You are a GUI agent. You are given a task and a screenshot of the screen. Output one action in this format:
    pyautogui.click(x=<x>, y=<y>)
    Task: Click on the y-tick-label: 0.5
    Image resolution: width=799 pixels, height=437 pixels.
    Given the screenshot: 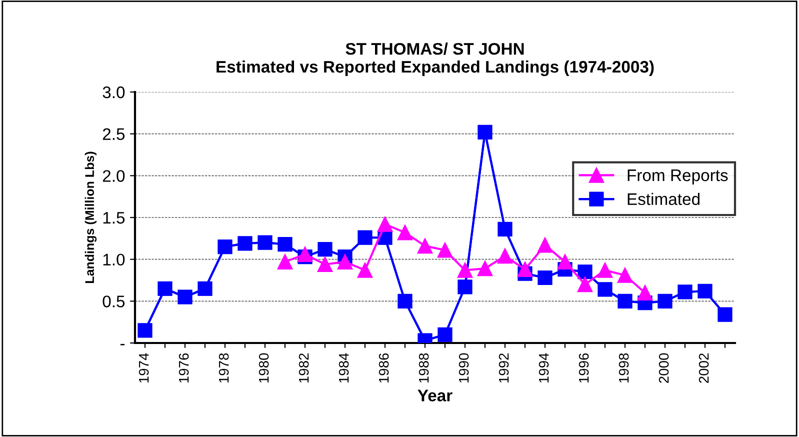 What is the action you would take?
    pyautogui.click(x=113, y=302)
    